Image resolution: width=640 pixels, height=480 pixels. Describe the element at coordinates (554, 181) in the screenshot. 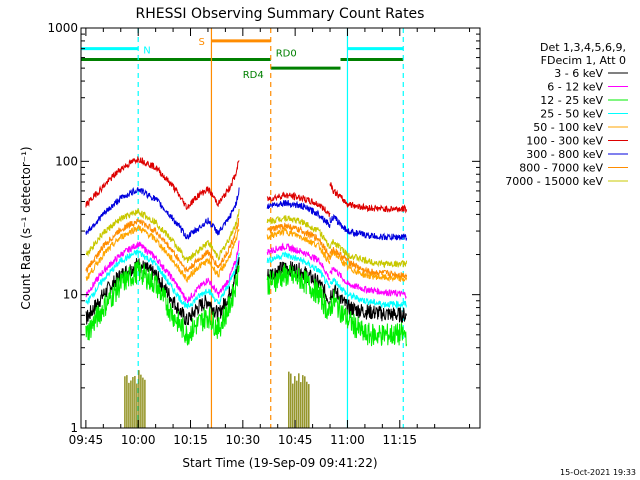

I see `legend-label: 7000 - 15000 keV` at that location.